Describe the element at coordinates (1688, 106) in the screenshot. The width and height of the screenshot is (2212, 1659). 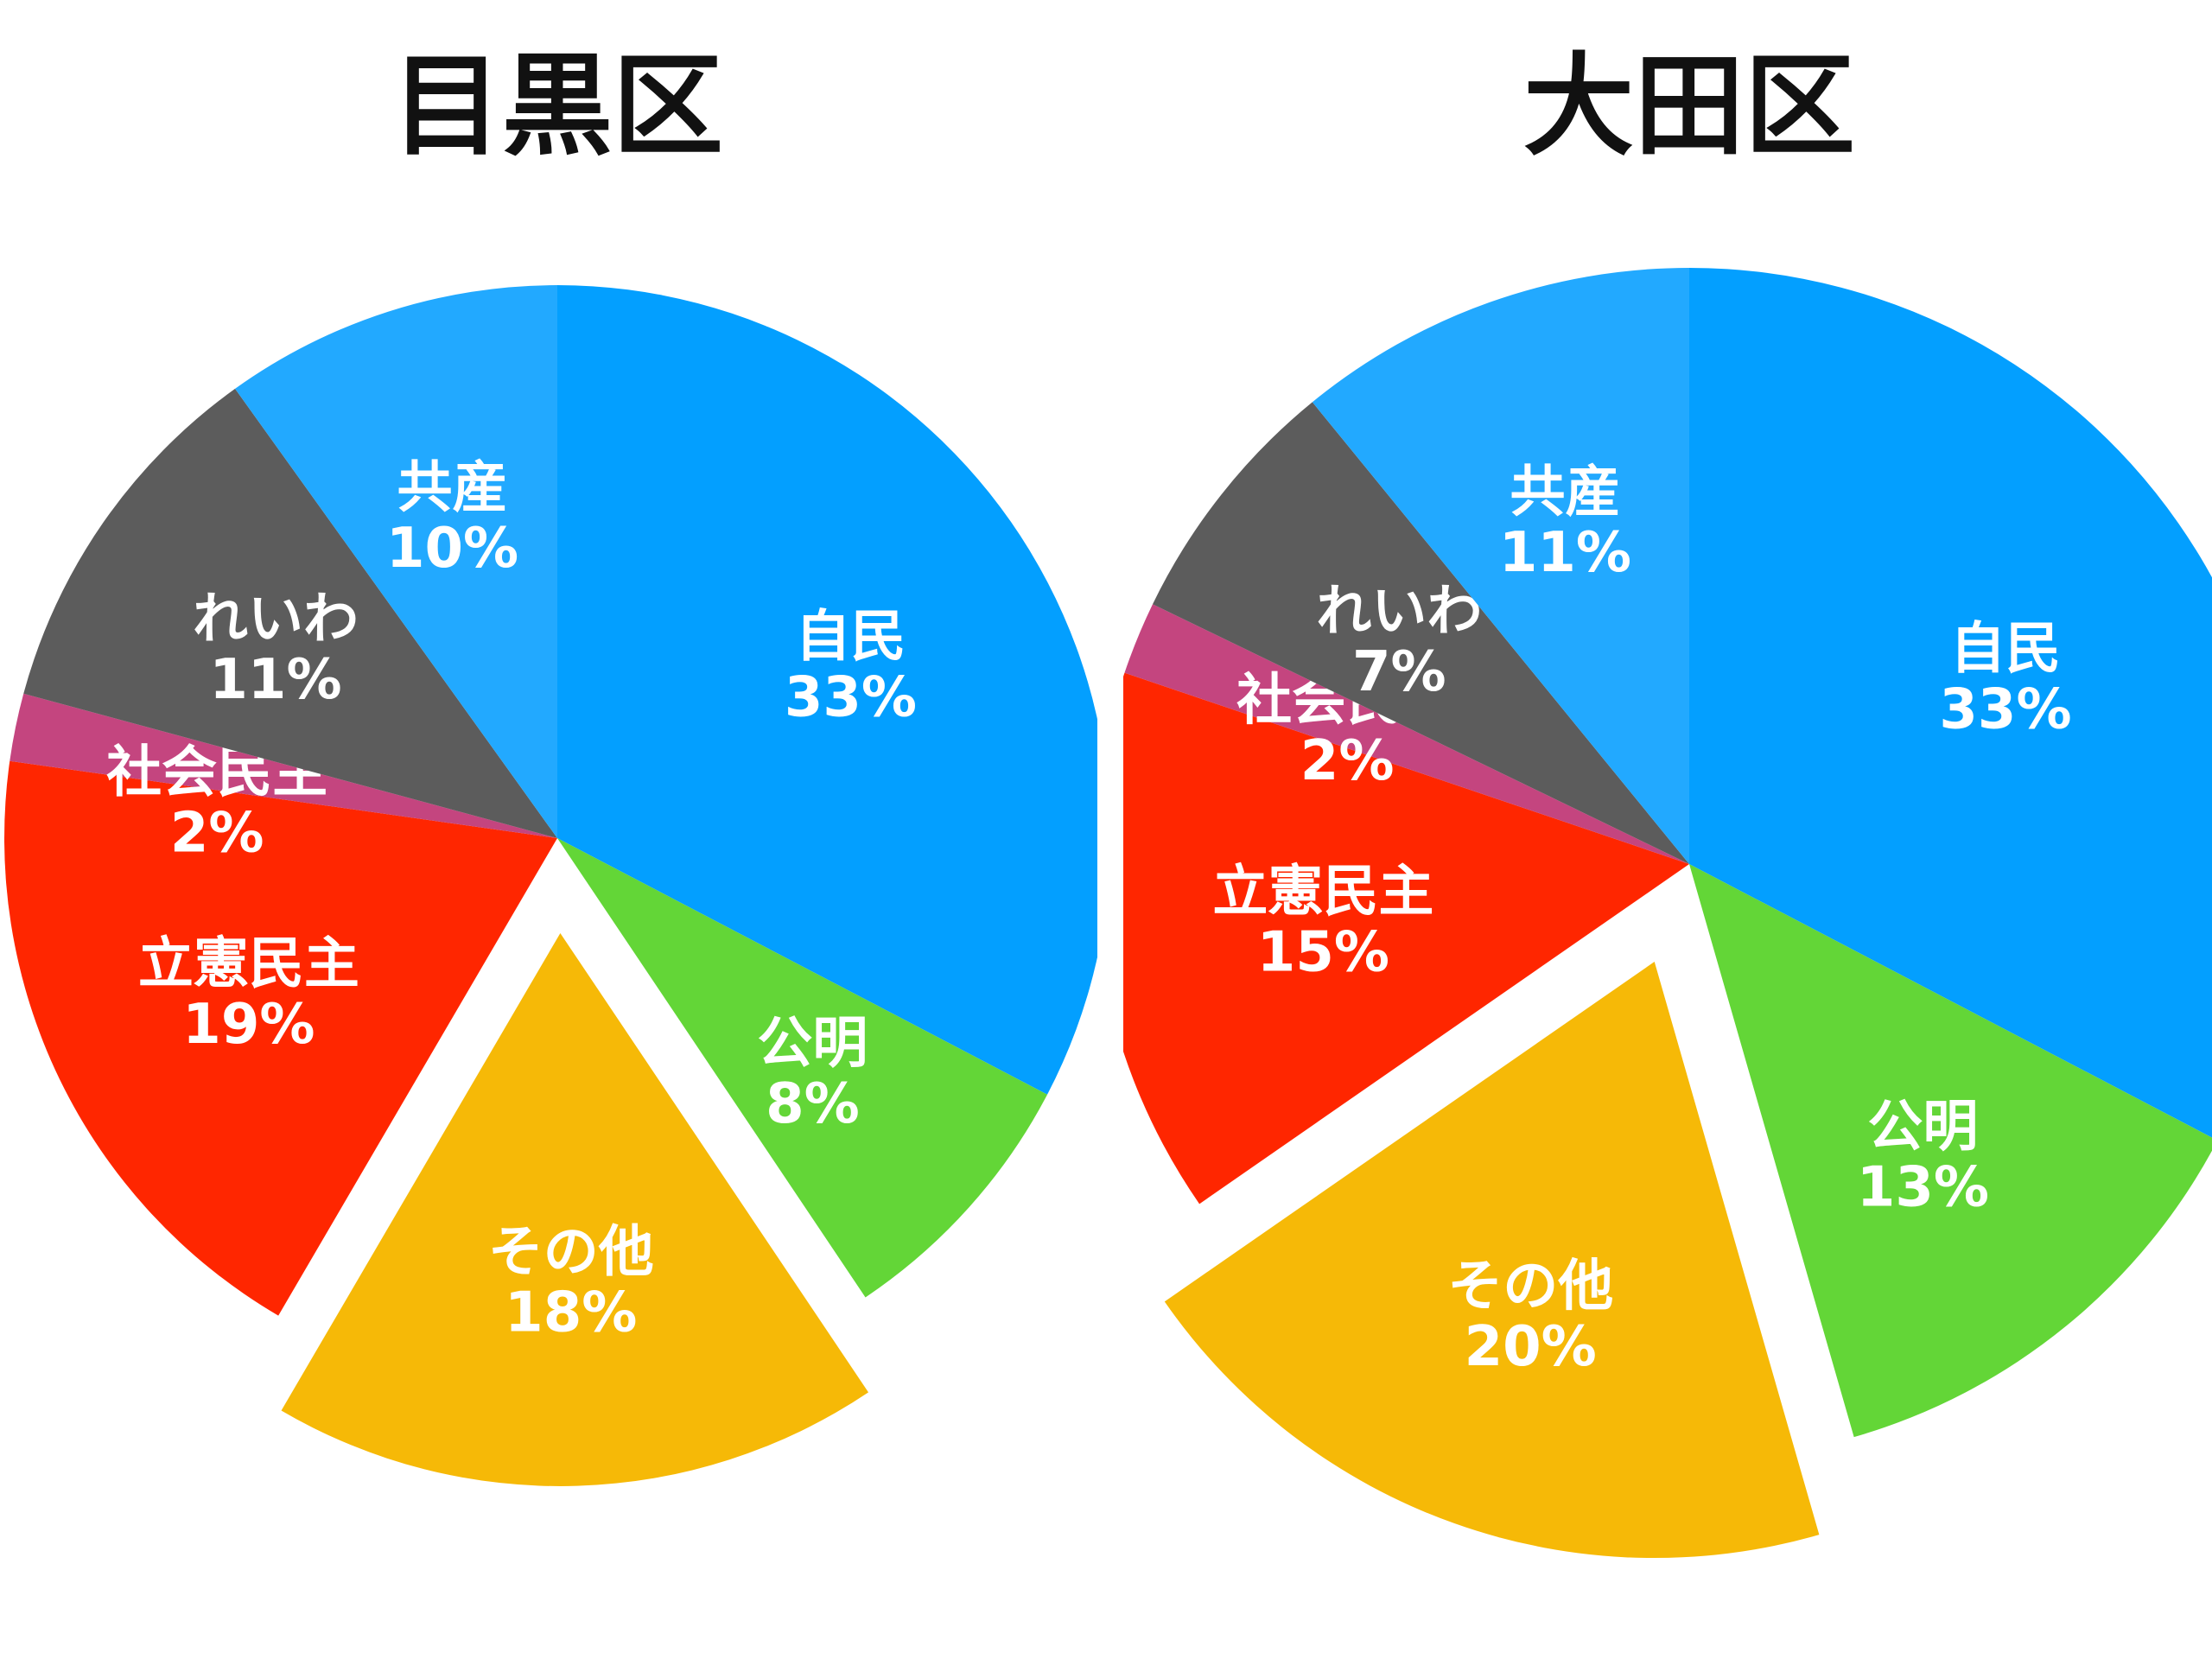
I see `chart-title-ota: 大田区` at that location.